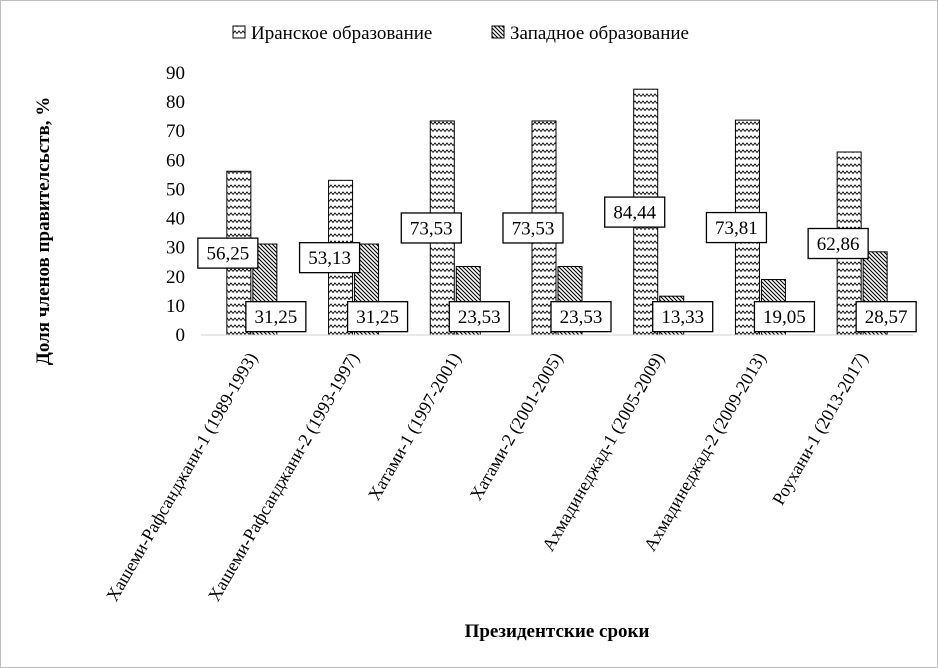  What do you see at coordinates (705, 452) in the screenshot?
I see `x-tick-label: Ахмадинеджад-2 (2009-2013)` at bounding box center [705, 452].